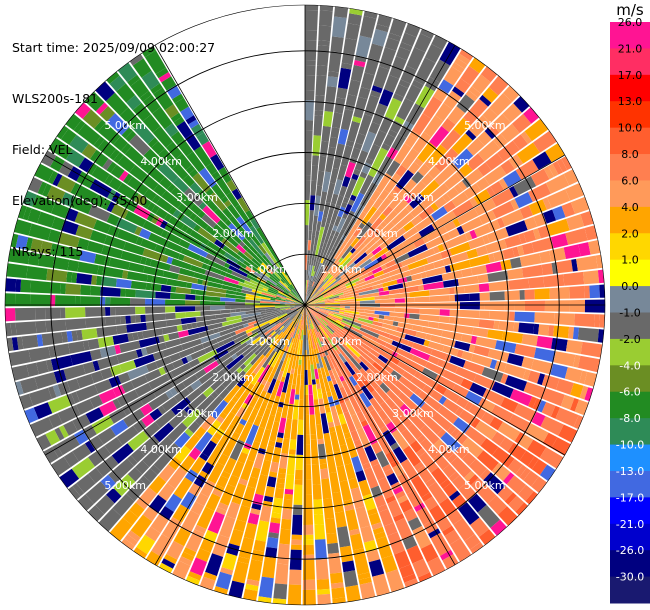 The image size is (650, 610). I want to click on colorbar-cell, so click(630, 273).